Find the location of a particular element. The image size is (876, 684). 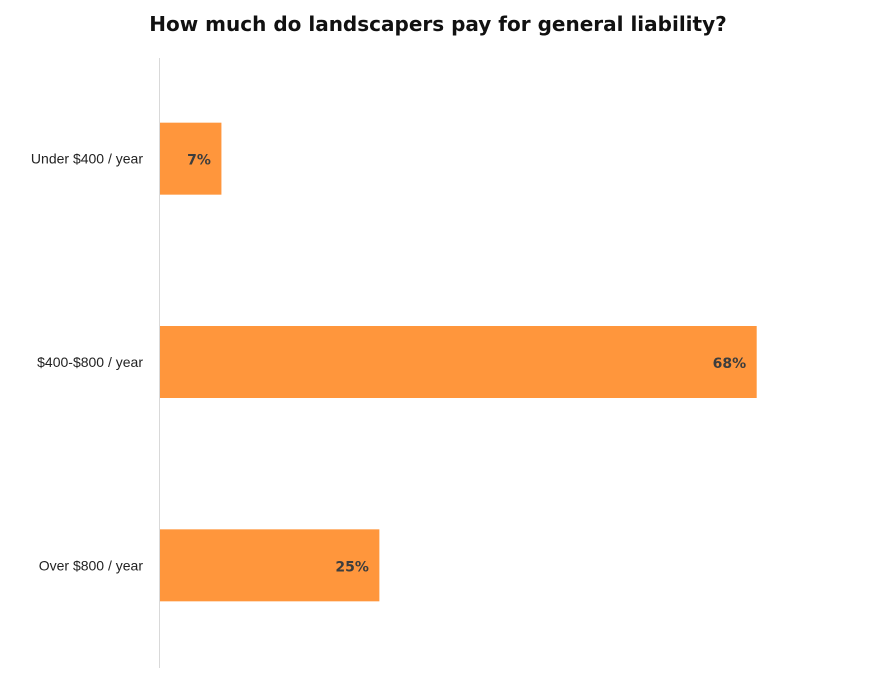

data-label: 68% is located at coordinates (730, 364).